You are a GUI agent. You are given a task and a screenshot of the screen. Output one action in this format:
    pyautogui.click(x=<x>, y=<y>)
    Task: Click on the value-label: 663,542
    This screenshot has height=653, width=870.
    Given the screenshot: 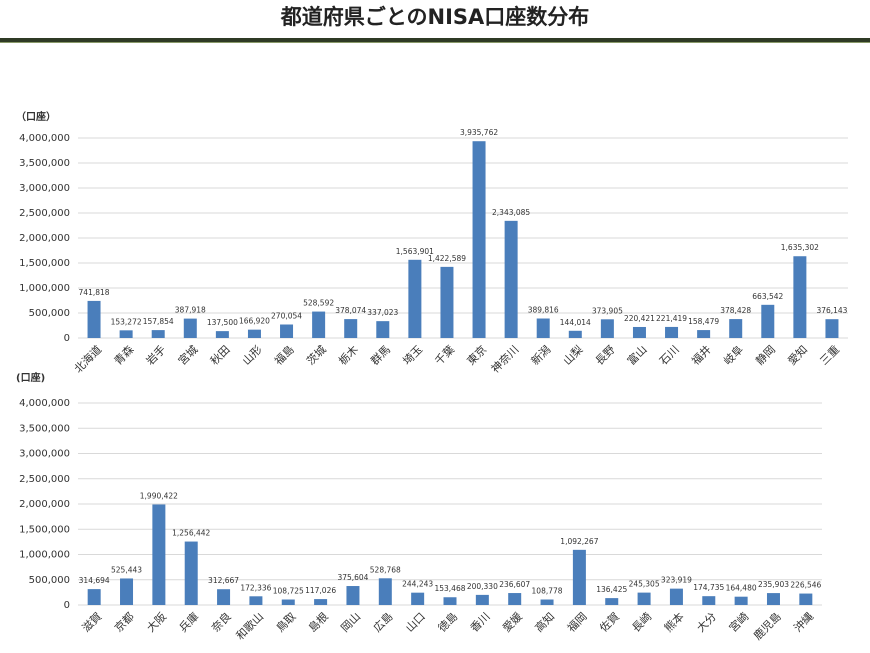 What is the action you would take?
    pyautogui.click(x=767, y=296)
    